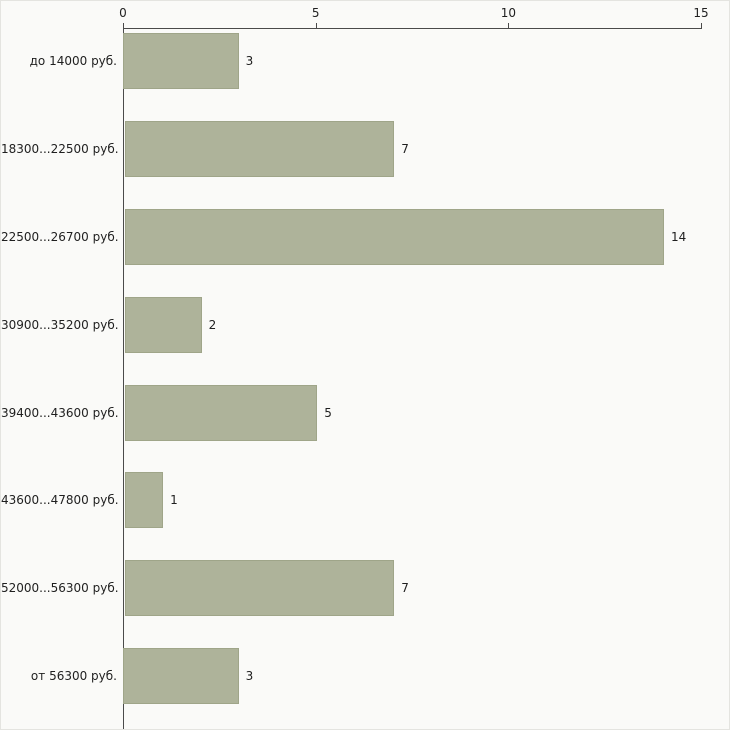 This screenshot has width=730, height=730. I want to click on category-label: от 56300 руб., so click(73, 676).